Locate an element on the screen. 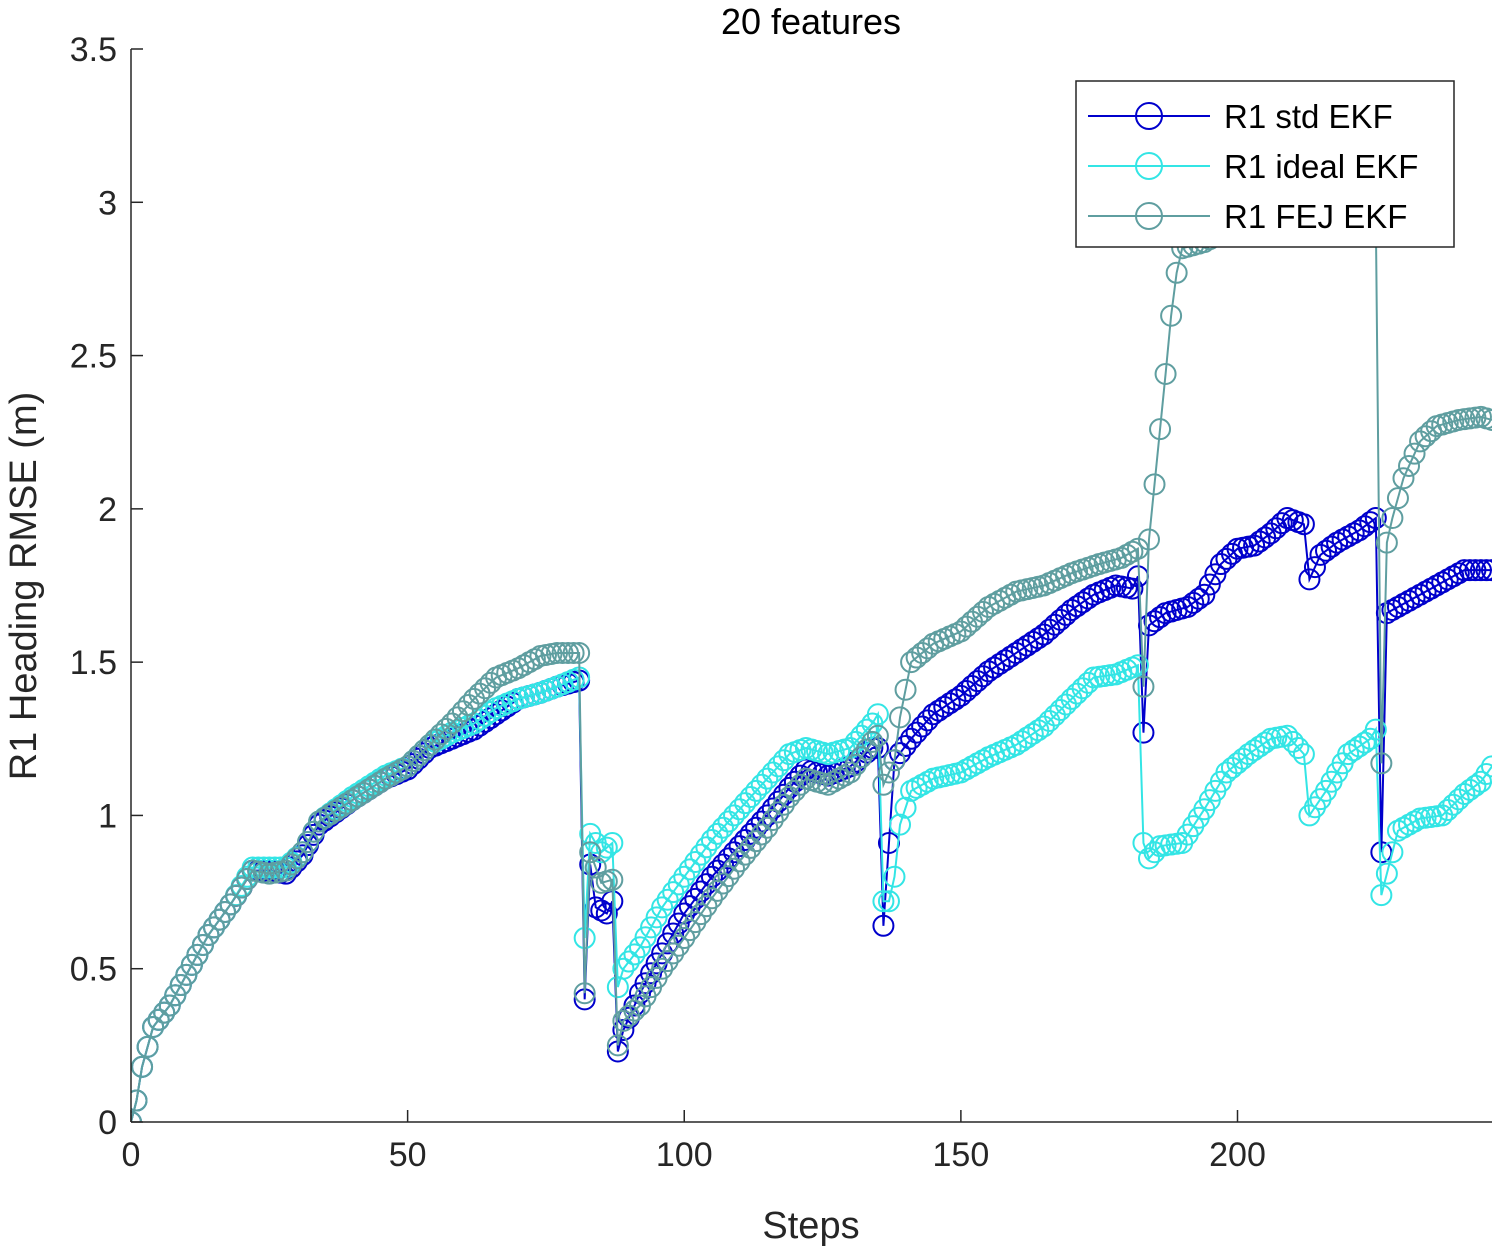 The image size is (1506, 1253). y-tick-label: 2.5 is located at coordinates (93, 357).